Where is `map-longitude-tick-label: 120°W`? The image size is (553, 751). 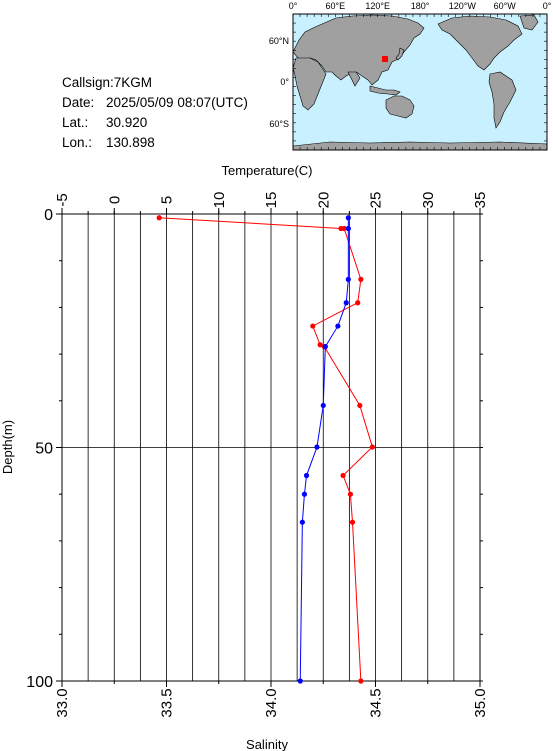 map-longitude-tick-label: 120°W is located at coordinates (463, 6).